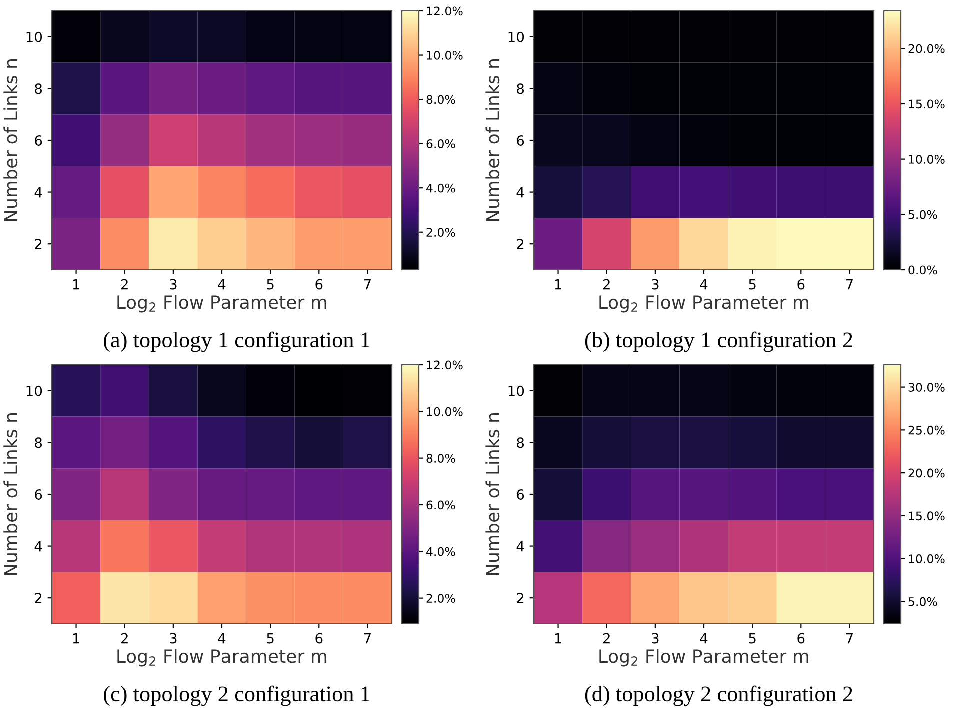 This screenshot has height=711, width=977. Describe the element at coordinates (923, 270) in the screenshot. I see `color-bar-label: 0.0%` at that location.